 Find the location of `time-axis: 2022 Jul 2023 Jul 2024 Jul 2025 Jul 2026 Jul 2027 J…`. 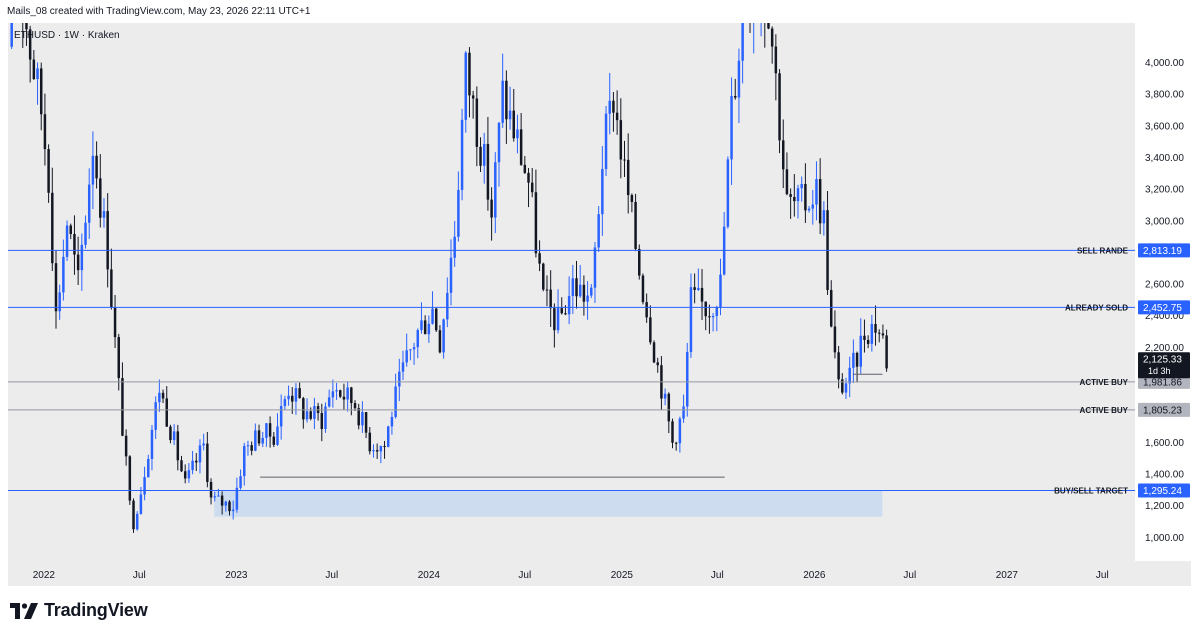

time-axis: 2022 Jul 2023 Jul 2024 Jul 2025 Jul 2026 Jul 2027 J… is located at coordinates (571, 575).